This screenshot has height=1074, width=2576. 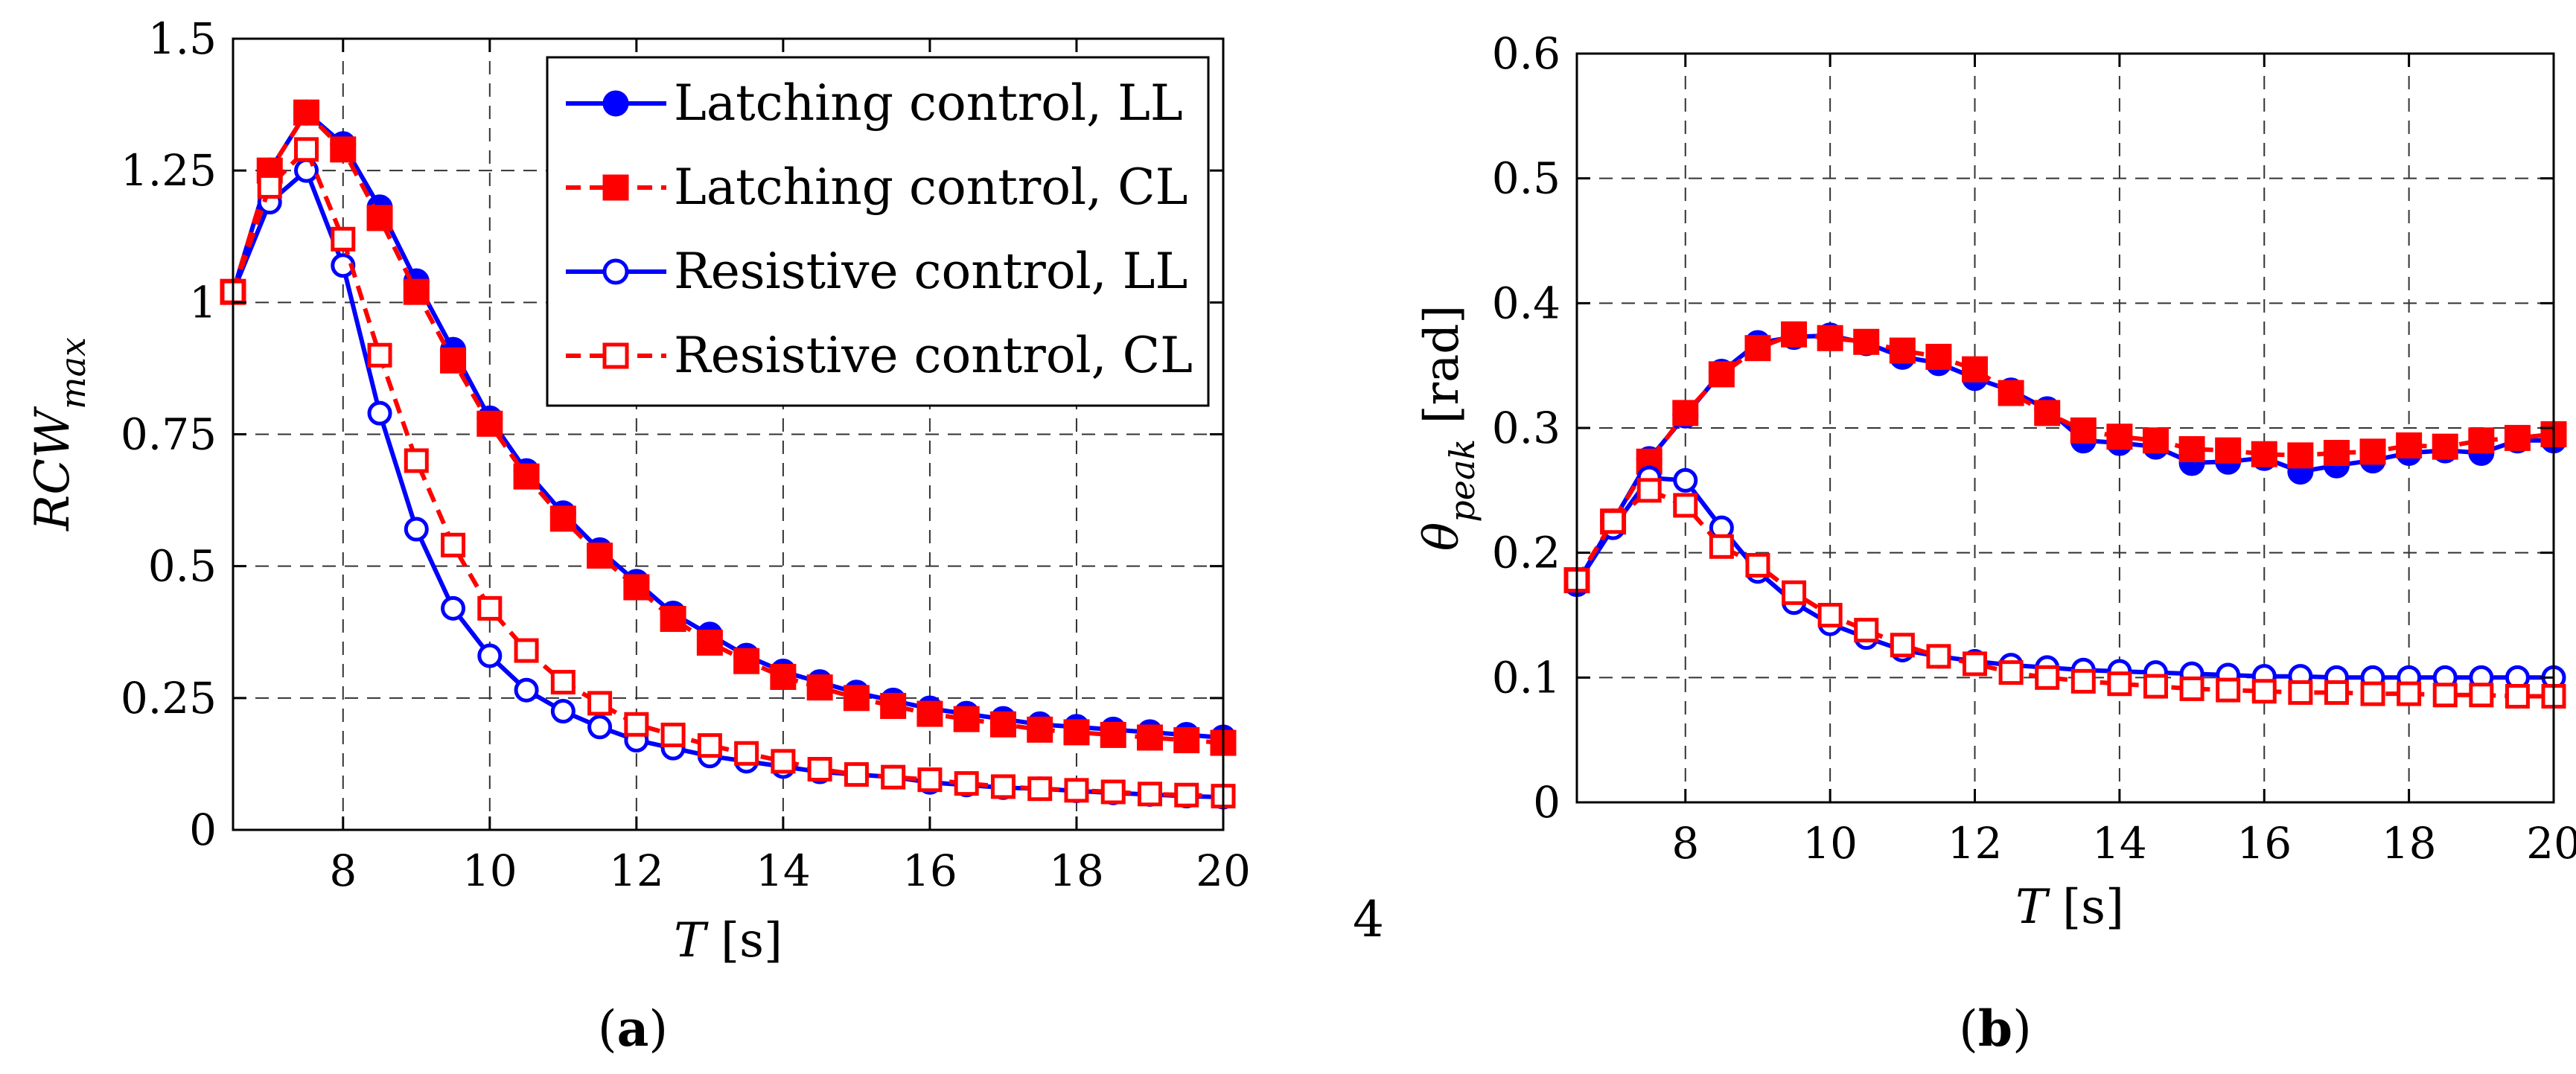 I want to click on panel-a-x-tick-label: 16, so click(x=929, y=871).